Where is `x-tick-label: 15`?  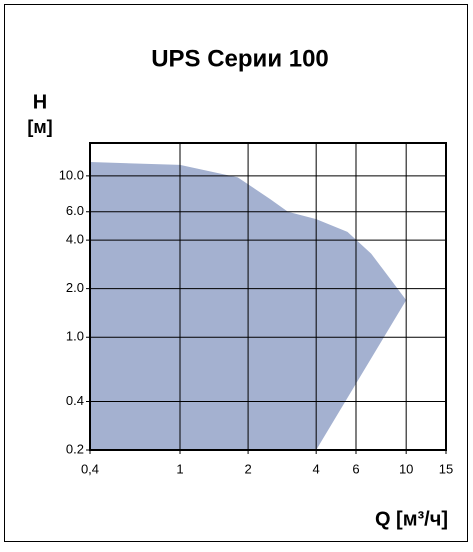 x-tick-label: 15 is located at coordinates (446, 468).